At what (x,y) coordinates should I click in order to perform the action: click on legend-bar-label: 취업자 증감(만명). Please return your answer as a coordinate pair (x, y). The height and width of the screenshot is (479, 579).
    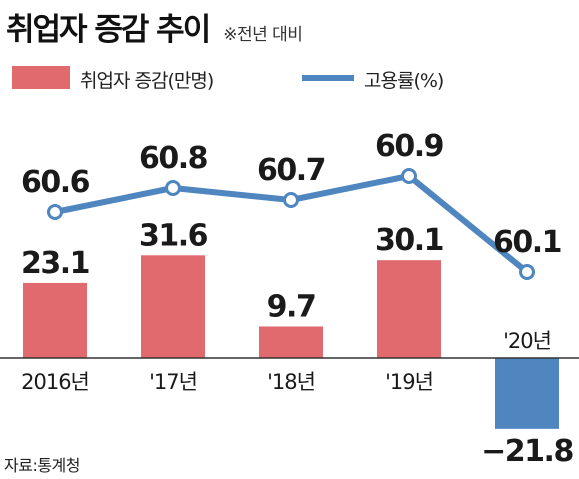
    Looking at the image, I should click on (147, 81).